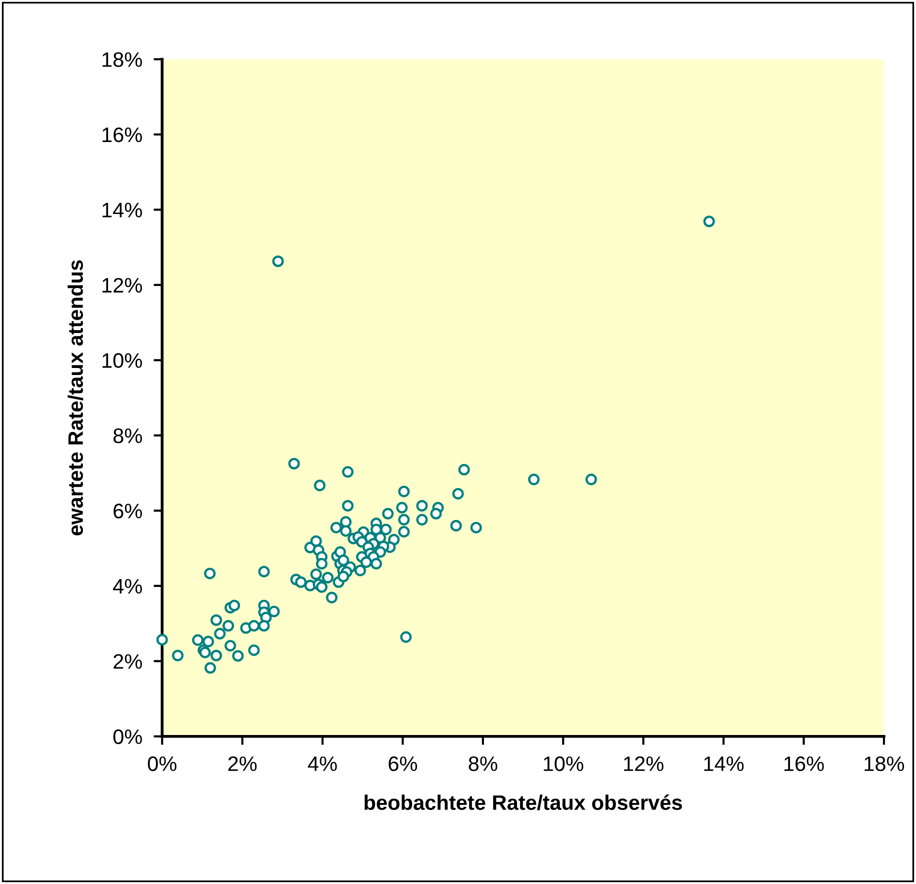 This screenshot has height=884, width=916. Describe the element at coordinates (483, 764) in the screenshot. I see `x-tick-label: 8%` at that location.